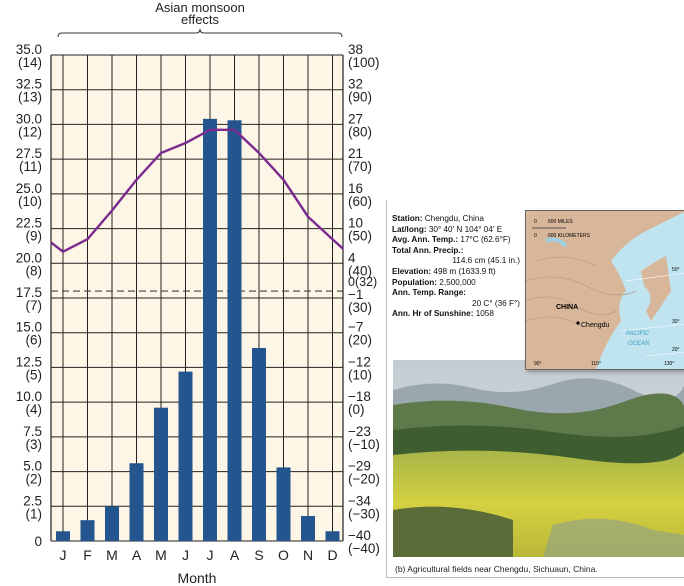 The width and height of the screenshot is (684, 586). I want to click on right-tick-label: −12, so click(359, 361).